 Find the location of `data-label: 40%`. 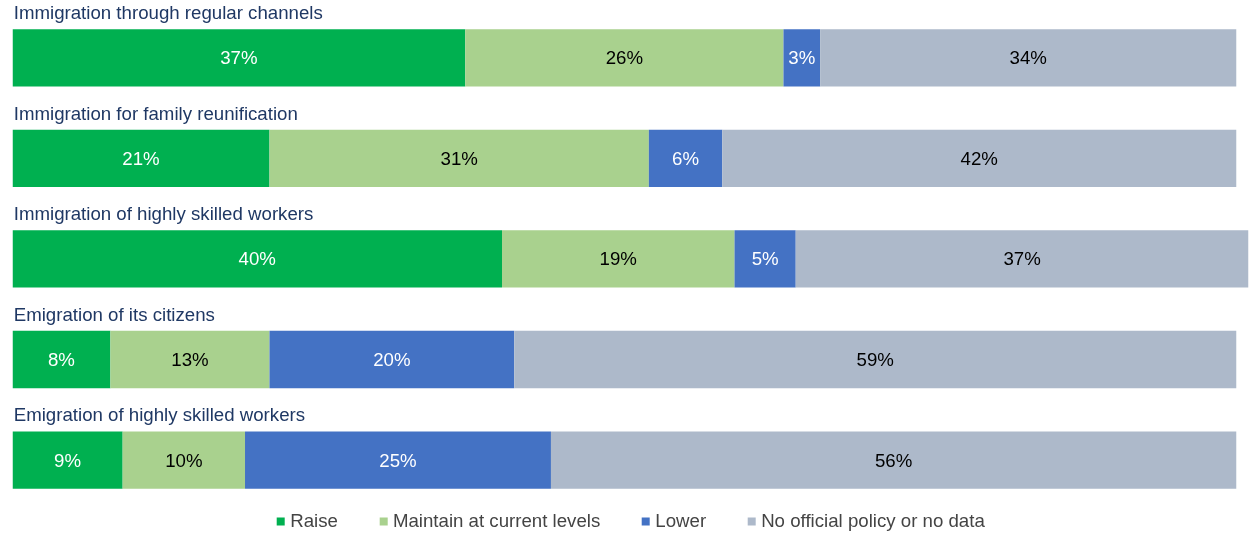

data-label: 40% is located at coordinates (257, 259).